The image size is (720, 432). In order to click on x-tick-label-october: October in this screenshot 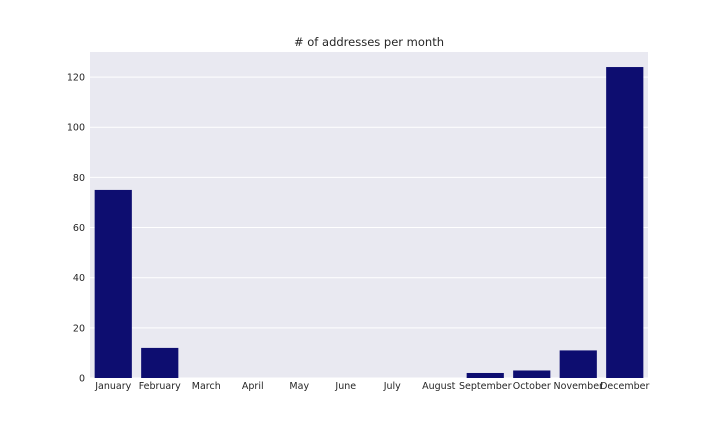, I will do `click(532, 386)`.